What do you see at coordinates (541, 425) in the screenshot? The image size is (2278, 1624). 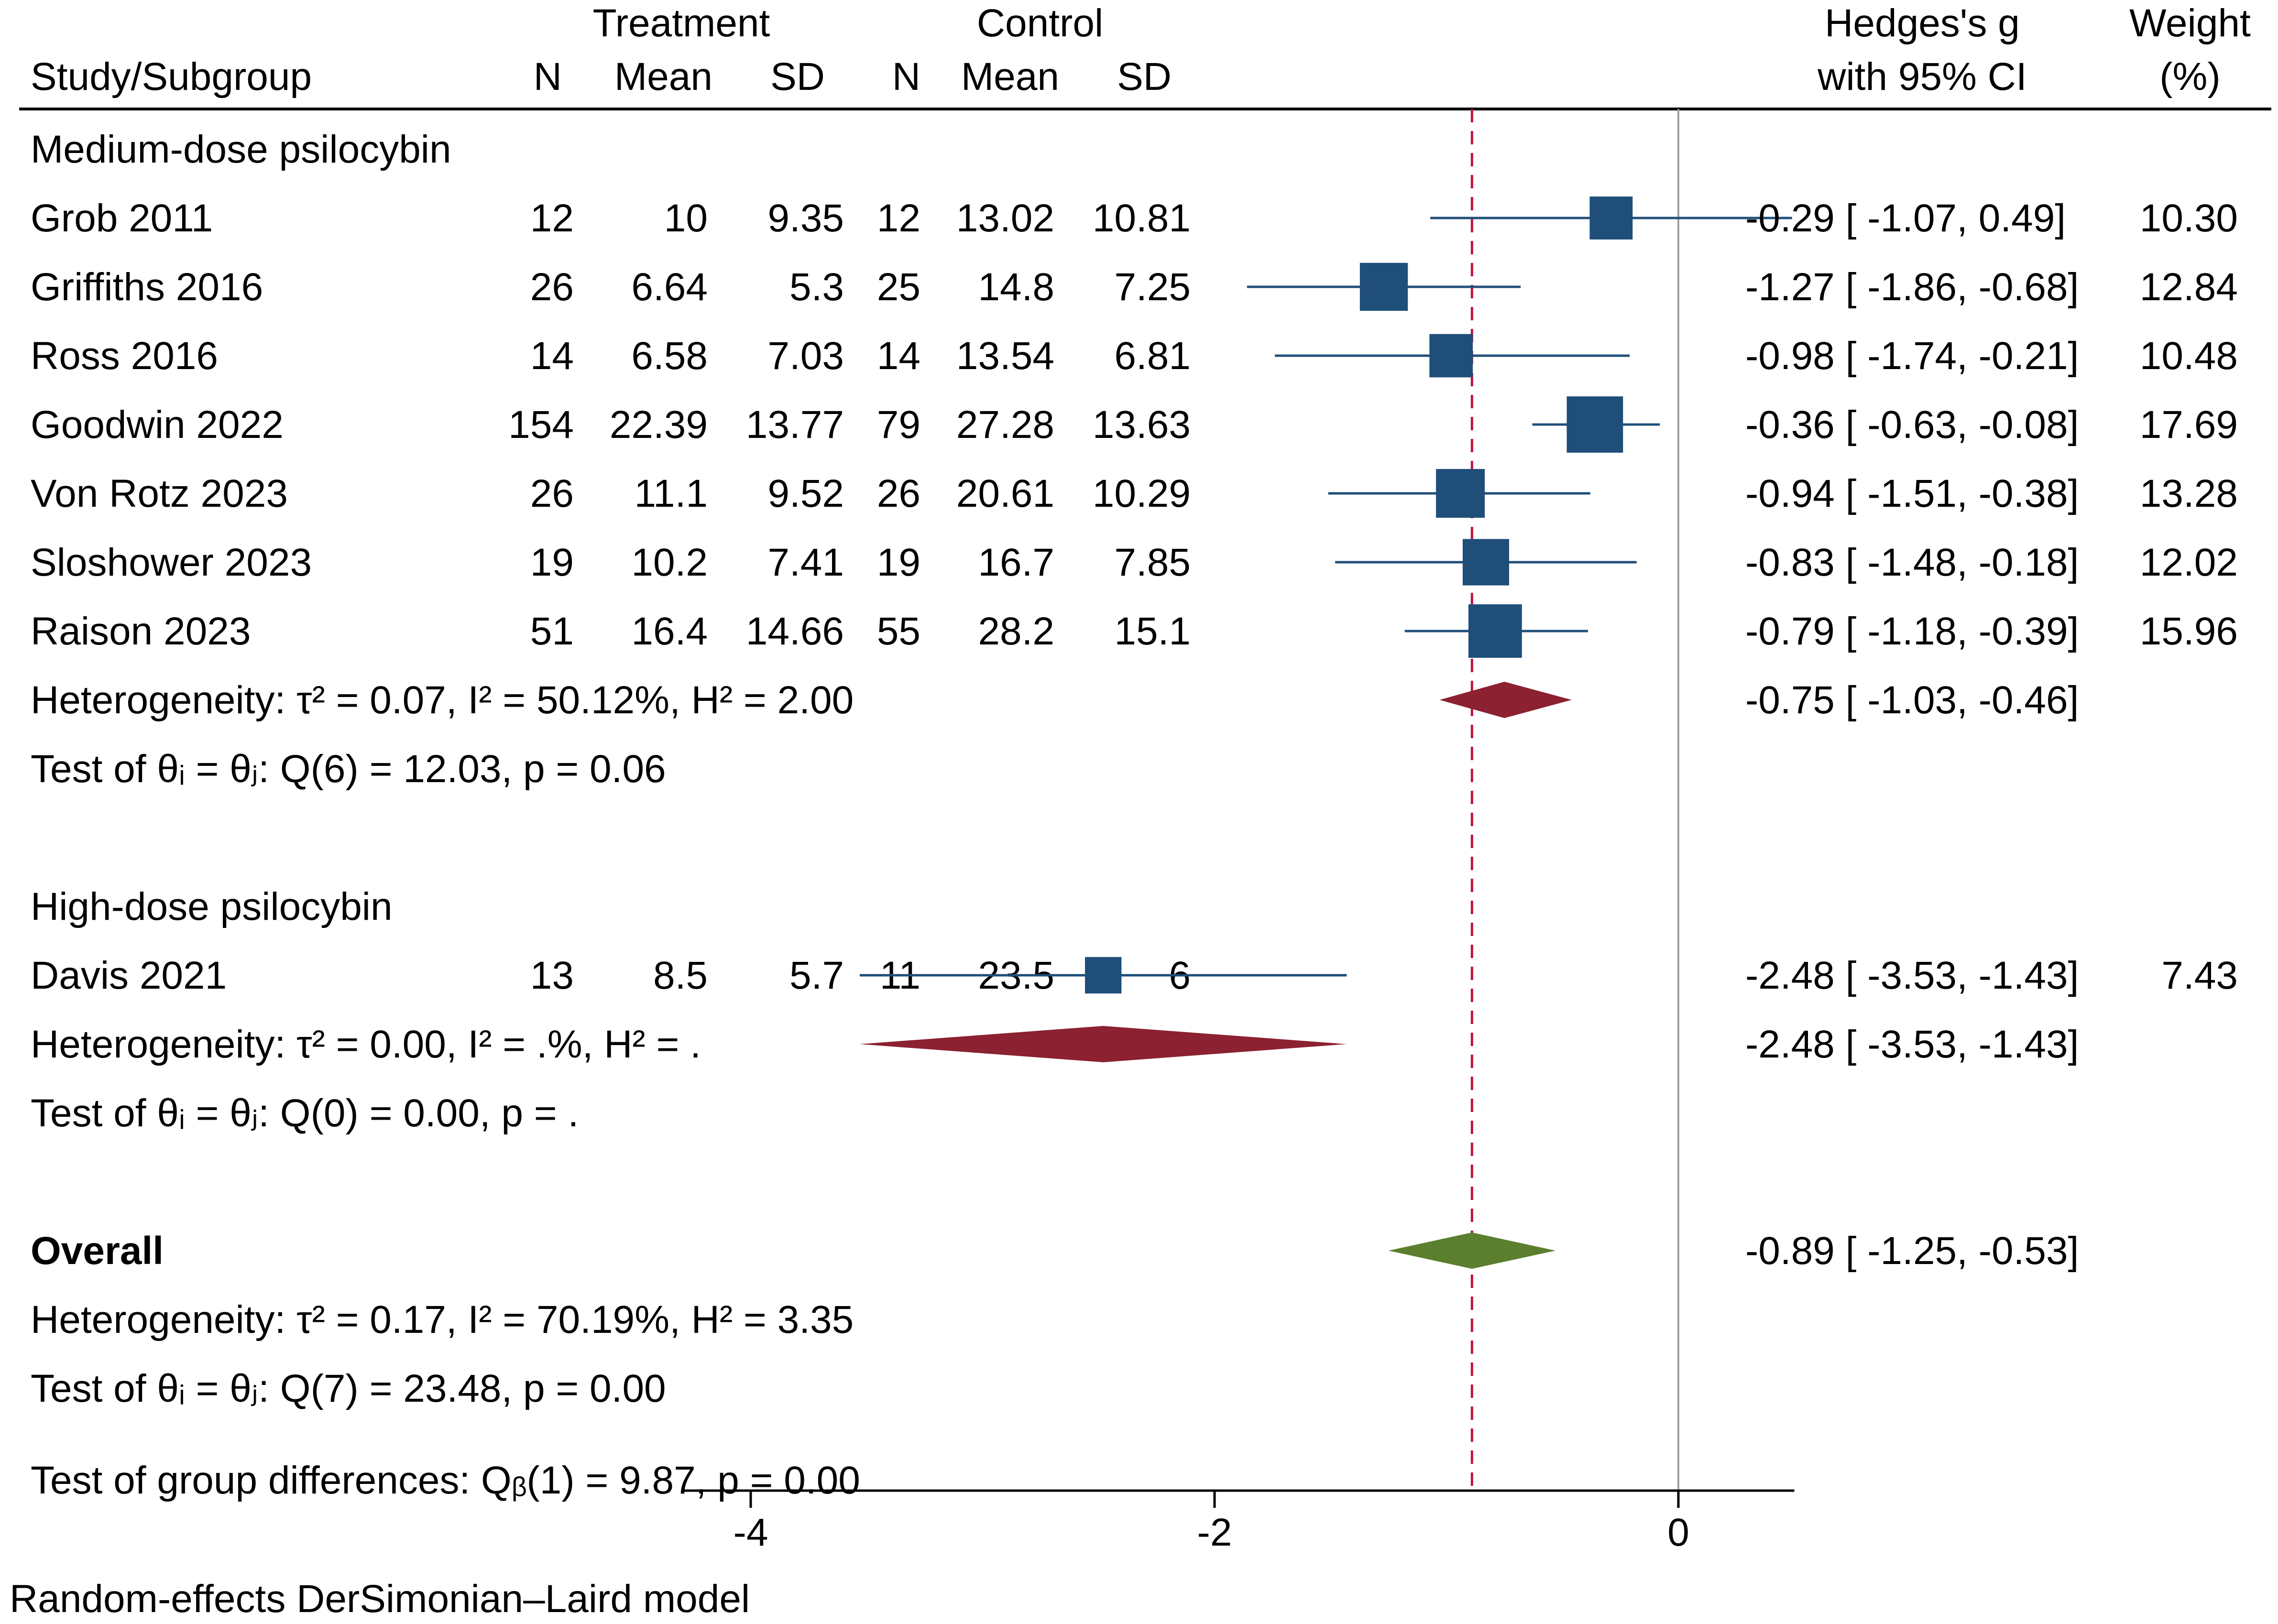 I see `cell-t-n: 154` at bounding box center [541, 425].